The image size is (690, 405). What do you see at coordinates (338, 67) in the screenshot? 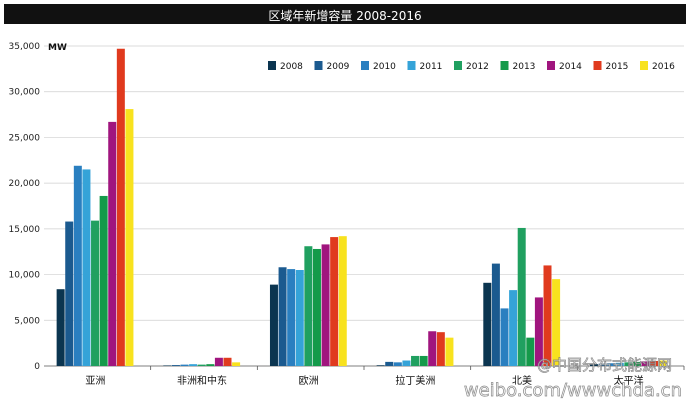
I see `legend-label: 2009` at bounding box center [338, 67].